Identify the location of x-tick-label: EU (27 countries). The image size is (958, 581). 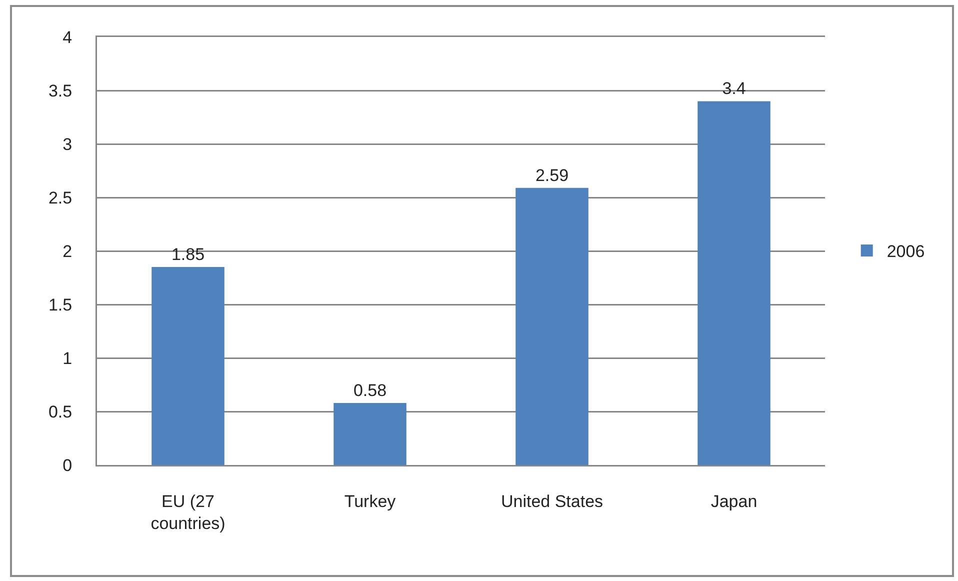
(188, 512).